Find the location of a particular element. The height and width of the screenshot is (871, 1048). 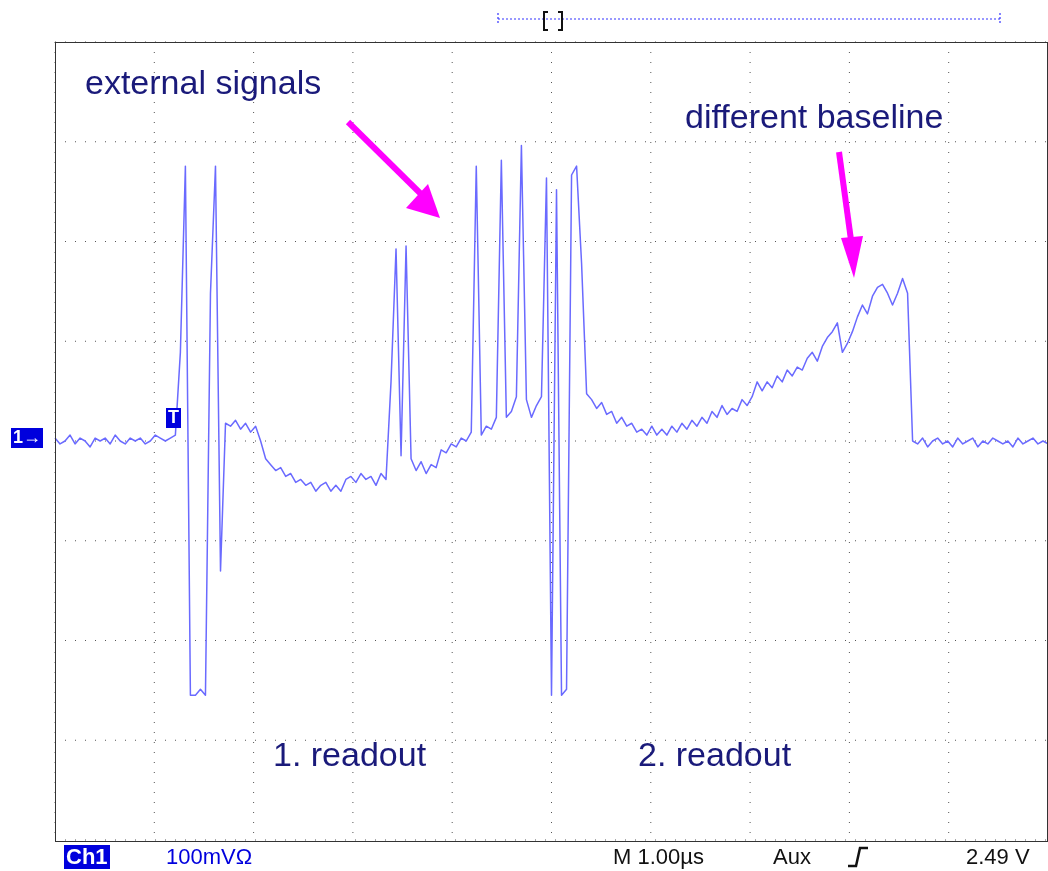

text: 1. readout is located at coordinates (350, 754).